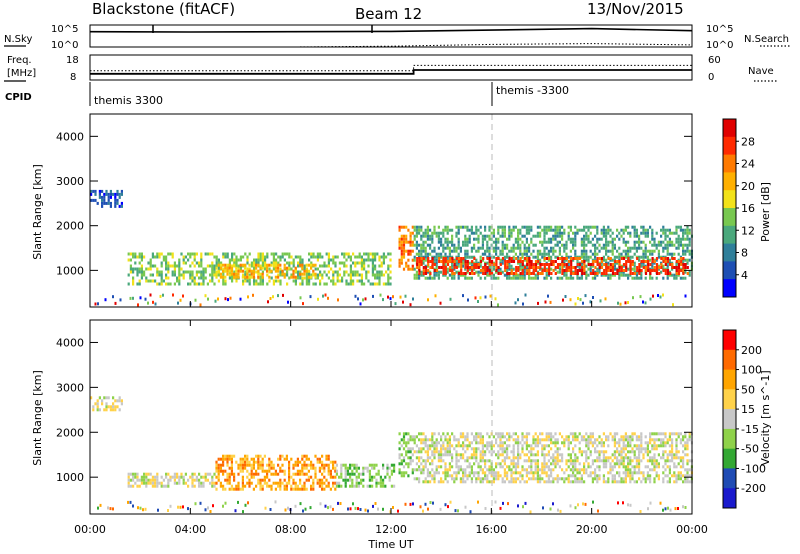 This screenshot has width=800, height=554. What do you see at coordinates (18, 97) in the screenshot?
I see `cpid-label: CPID` at bounding box center [18, 97].